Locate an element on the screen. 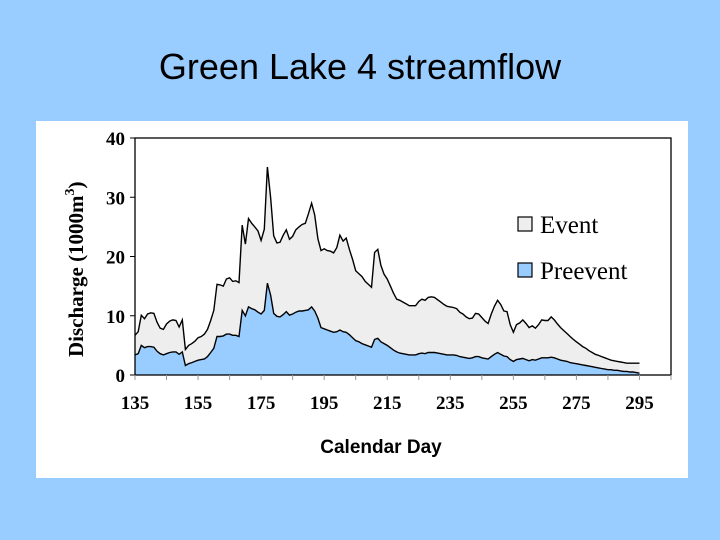 Image resolution: width=720 pixels, height=540 pixels. preevent-area is located at coordinates (387, 329).